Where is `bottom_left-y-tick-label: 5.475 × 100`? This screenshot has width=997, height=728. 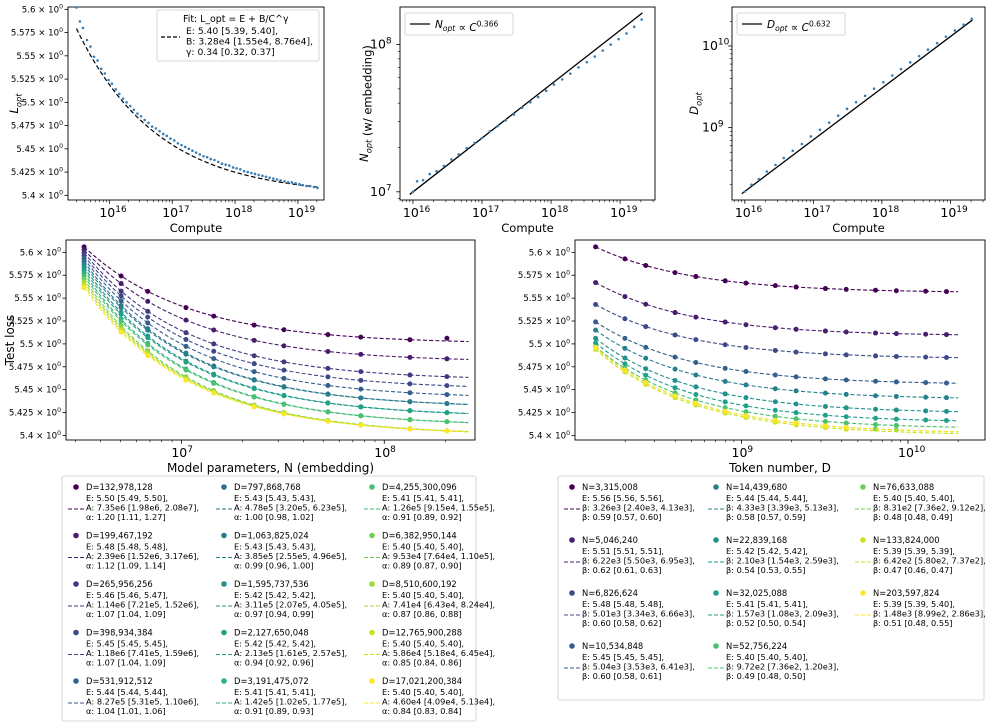
bottom_left-y-tick-label: 5.475 × 100 is located at coordinates (35, 367).